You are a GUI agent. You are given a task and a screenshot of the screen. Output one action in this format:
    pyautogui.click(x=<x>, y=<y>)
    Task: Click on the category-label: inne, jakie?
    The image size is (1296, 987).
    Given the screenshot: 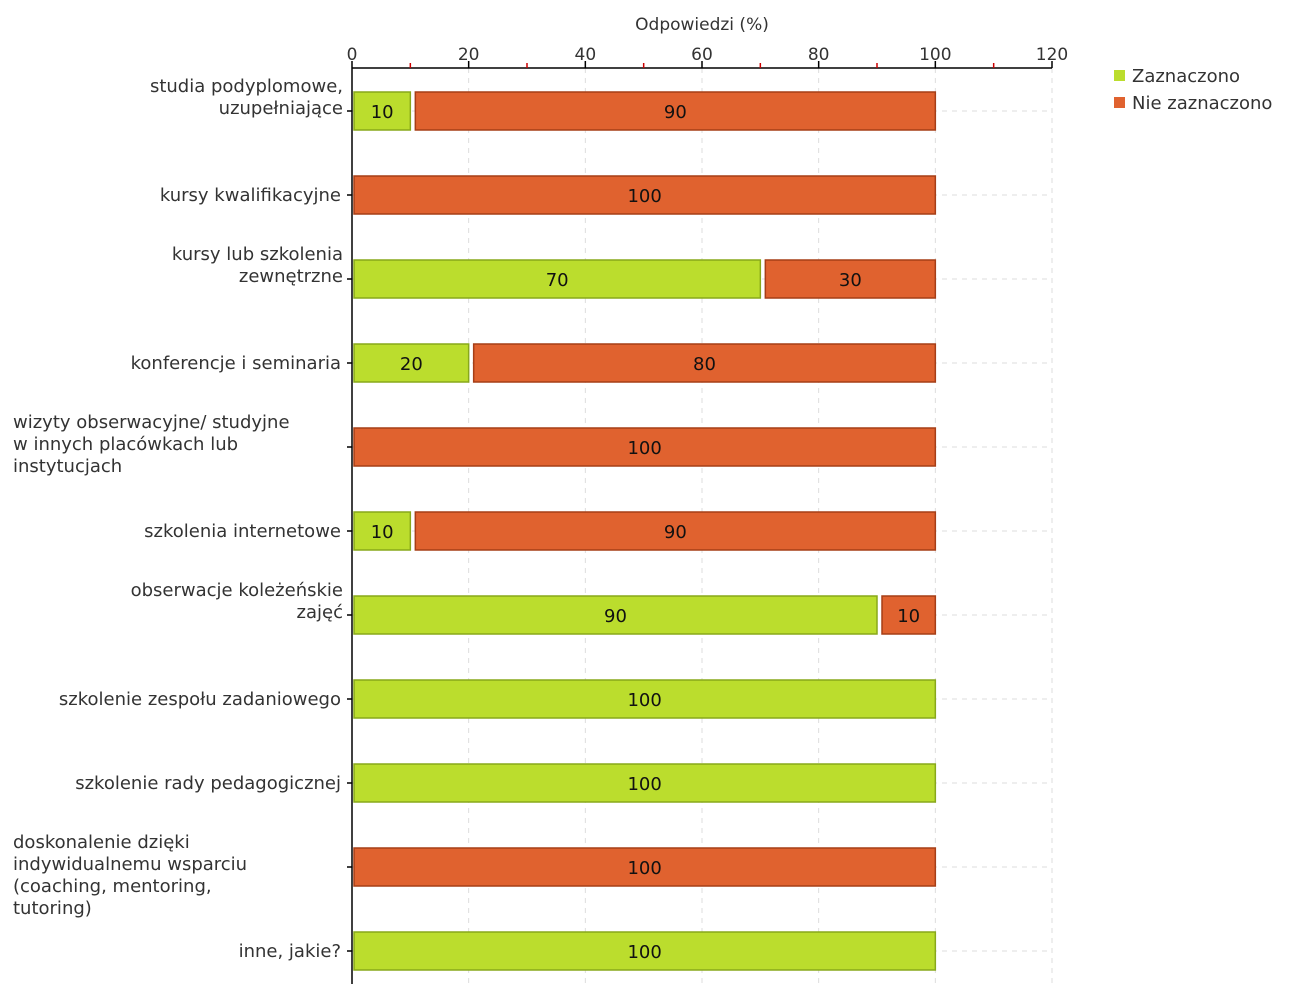 What is the action you would take?
    pyautogui.click(x=290, y=951)
    